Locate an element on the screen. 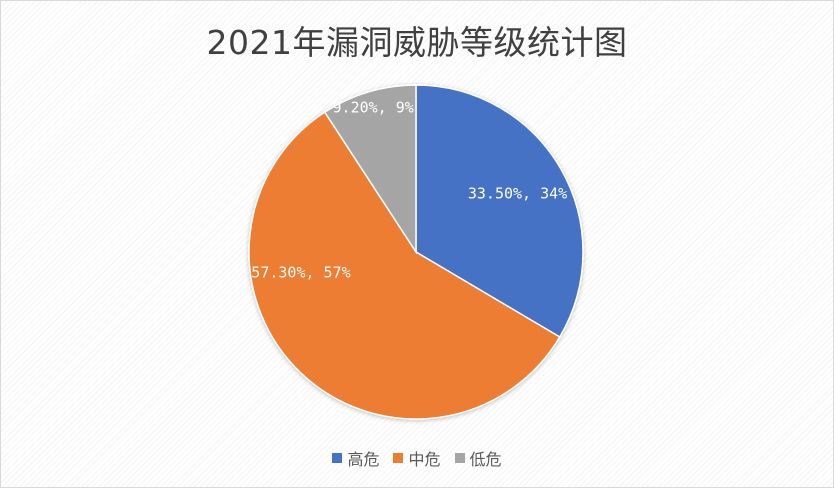 This screenshot has height=488, width=834. legend-label-medium: 中危 is located at coordinates (424, 459).